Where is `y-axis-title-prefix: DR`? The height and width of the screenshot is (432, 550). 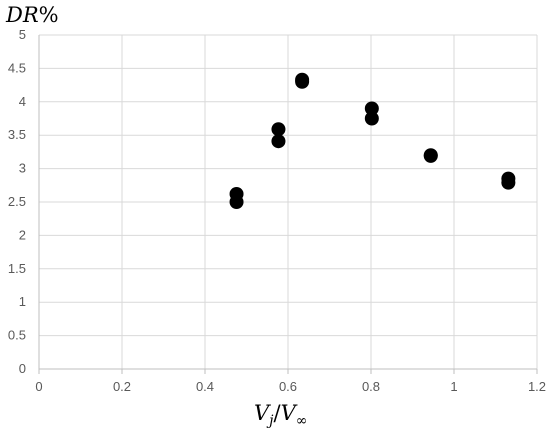 y-axis-title-prefix: DR is located at coordinates (22, 15).